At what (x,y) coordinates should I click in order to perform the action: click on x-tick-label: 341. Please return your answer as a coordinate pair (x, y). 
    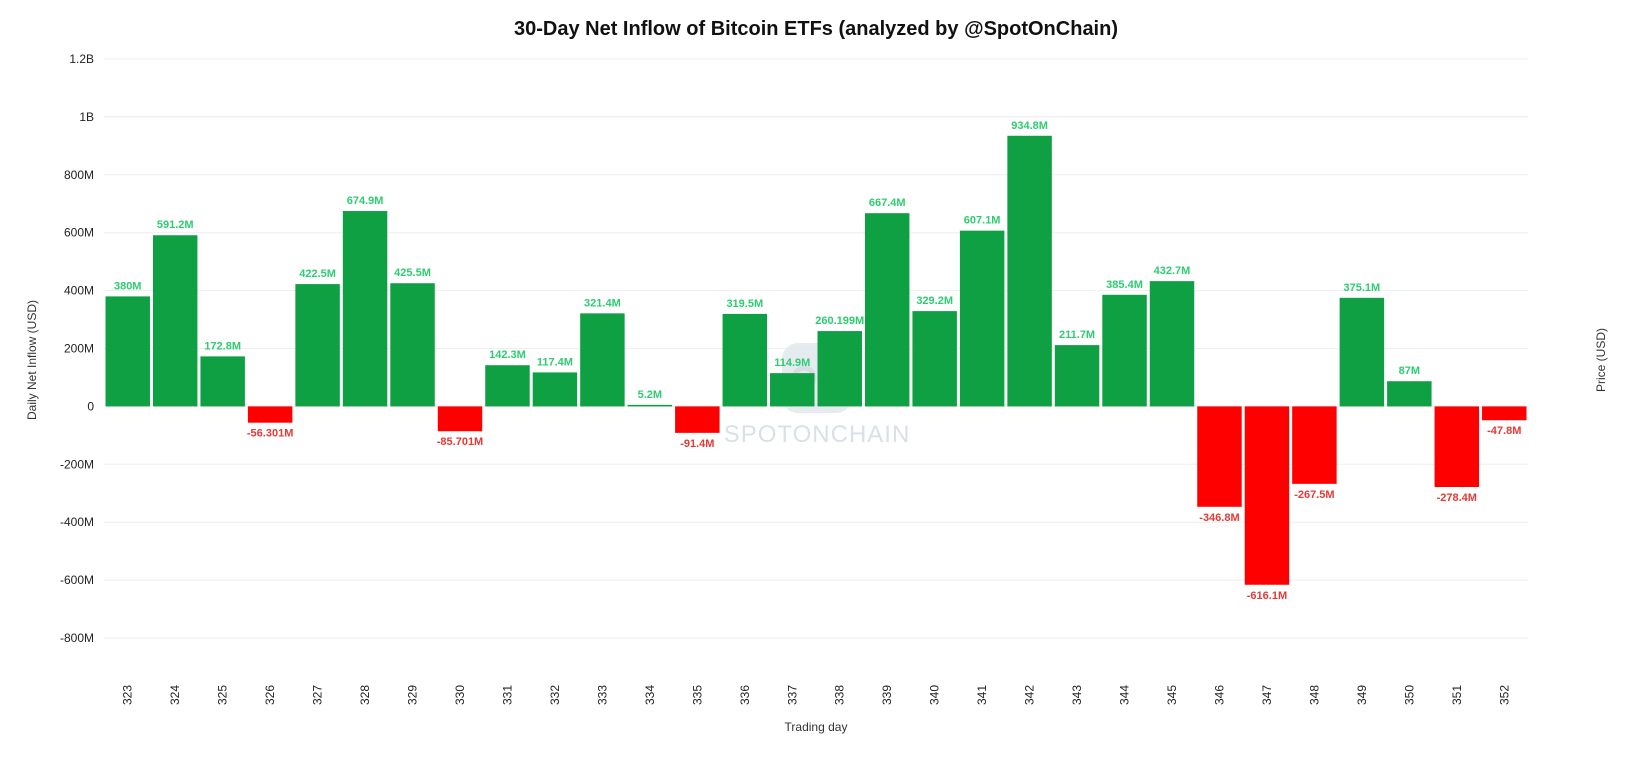
    Looking at the image, I should click on (982, 695).